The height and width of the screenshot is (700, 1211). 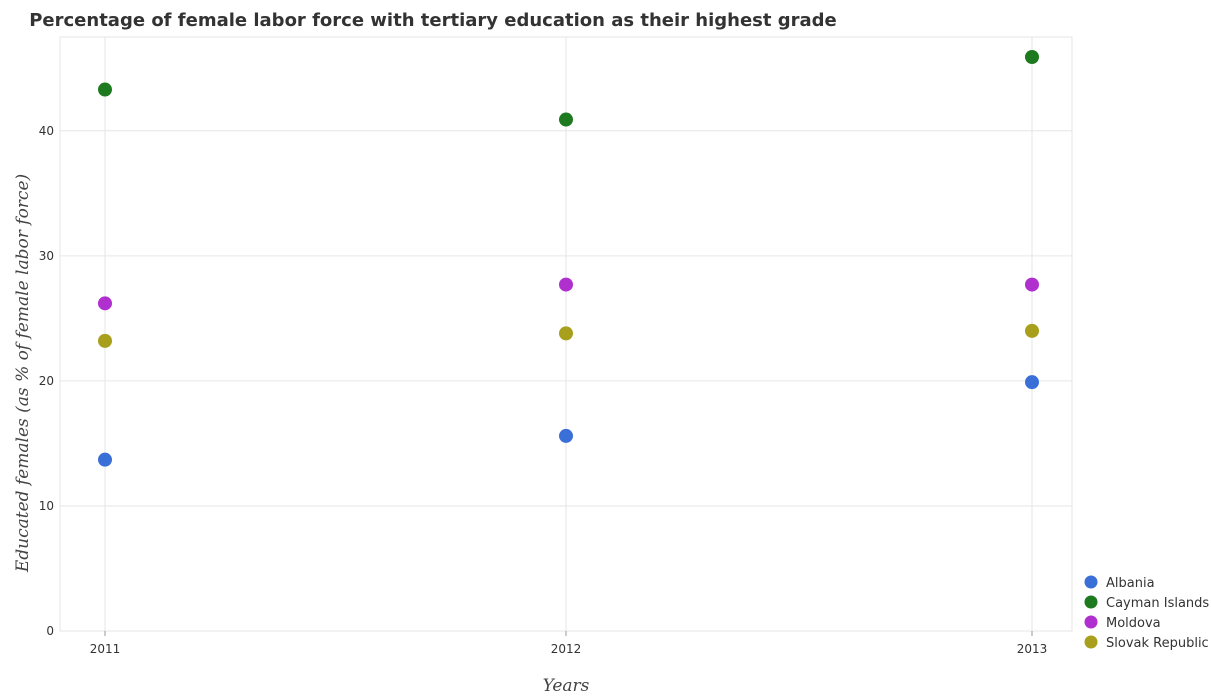 What do you see at coordinates (1091, 602) in the screenshot?
I see `legend-marker-cayman-islands` at bounding box center [1091, 602].